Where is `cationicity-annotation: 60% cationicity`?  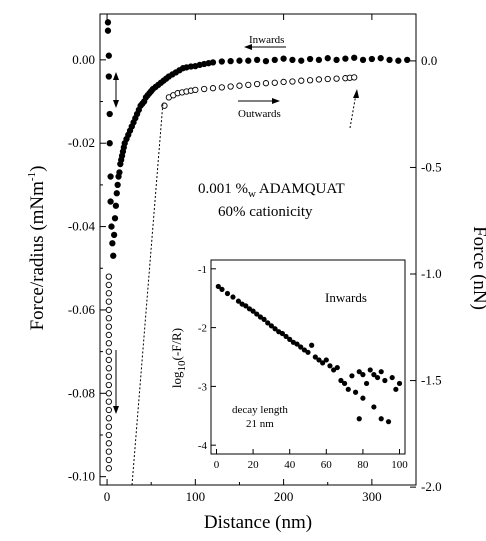 cationicity-annotation: 60% cationicity is located at coordinates (265, 212).